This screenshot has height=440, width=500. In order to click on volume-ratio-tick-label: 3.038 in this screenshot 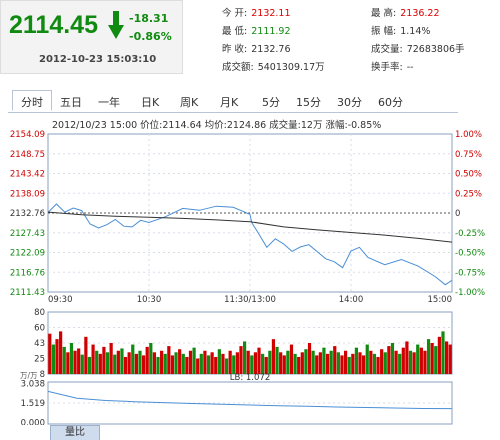, I will do `click(33, 385)`.